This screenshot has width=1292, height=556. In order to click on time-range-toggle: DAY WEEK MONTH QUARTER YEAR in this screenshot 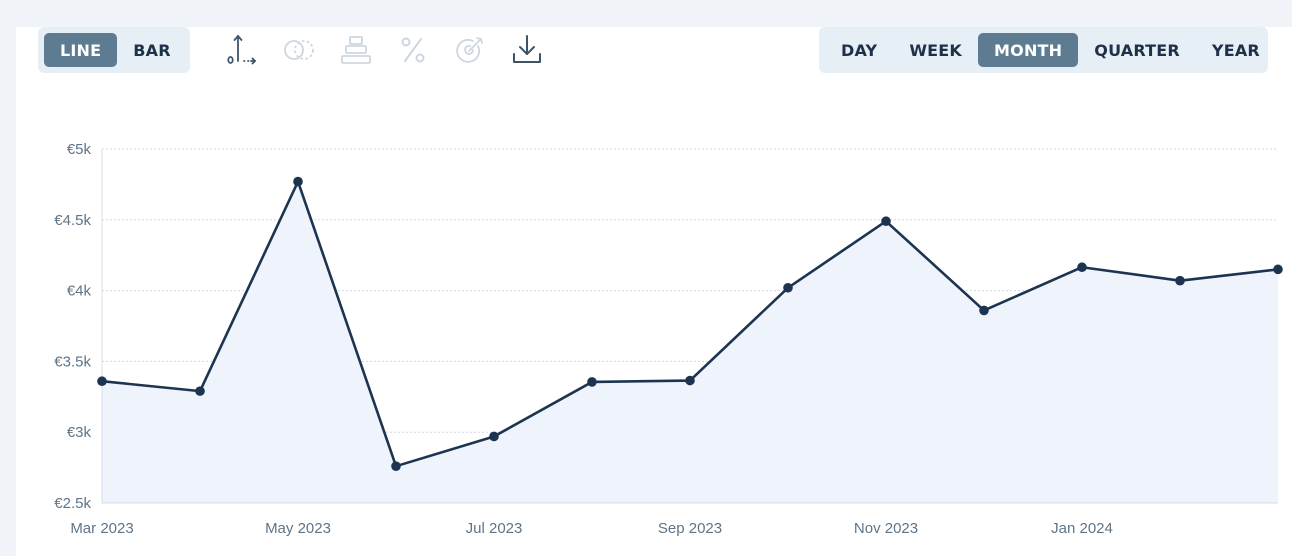, I will do `click(1043, 50)`.